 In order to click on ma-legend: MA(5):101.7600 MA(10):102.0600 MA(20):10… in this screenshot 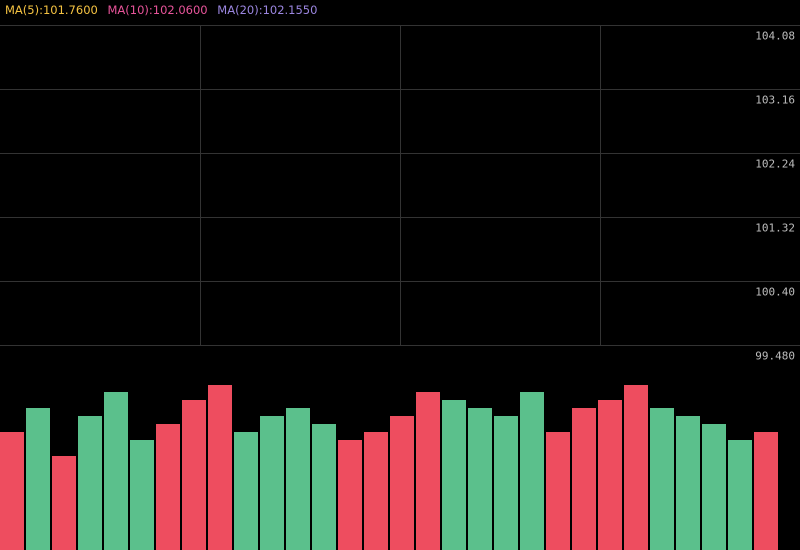, I will do `click(164, 10)`.